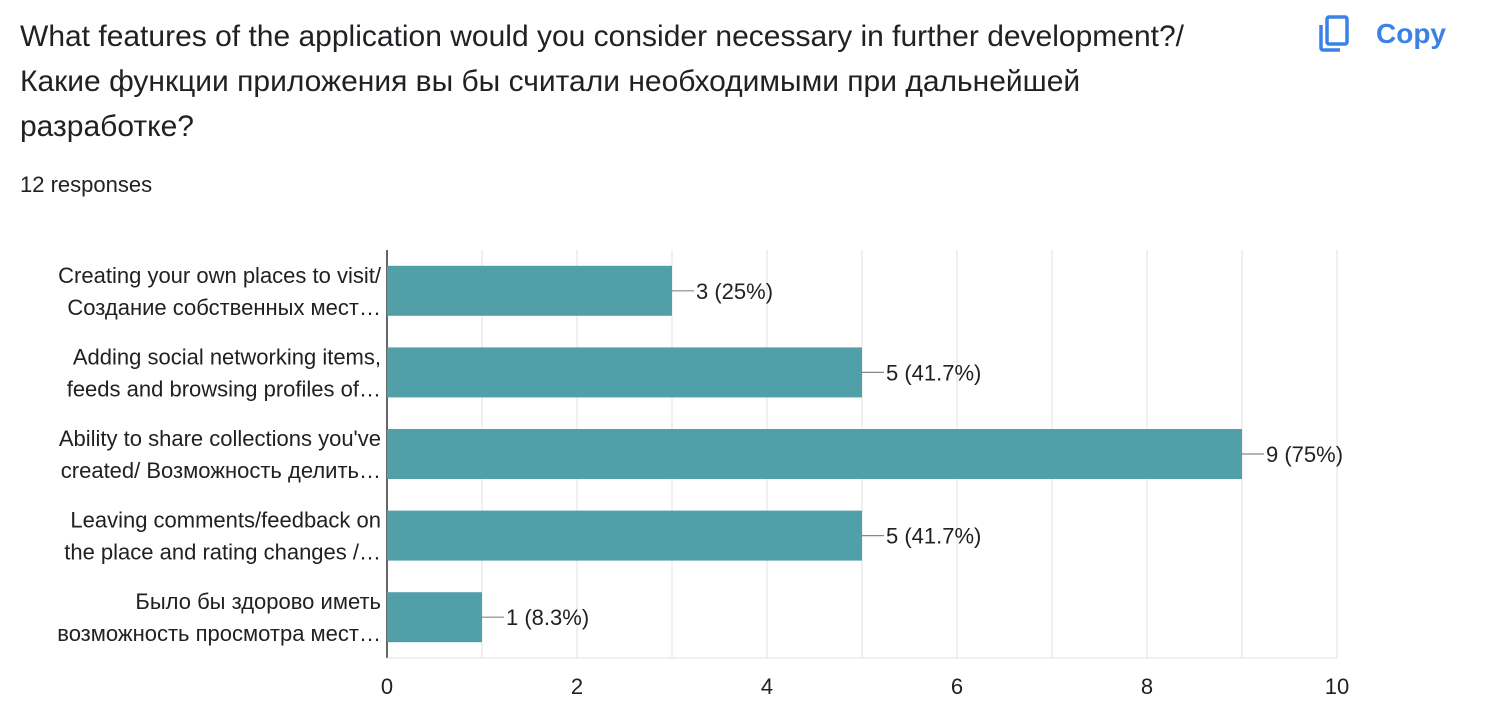 Image resolution: width=1486 pixels, height=726 pixels. What do you see at coordinates (86, 184) in the screenshot?
I see `response-count: 12 responses` at bounding box center [86, 184].